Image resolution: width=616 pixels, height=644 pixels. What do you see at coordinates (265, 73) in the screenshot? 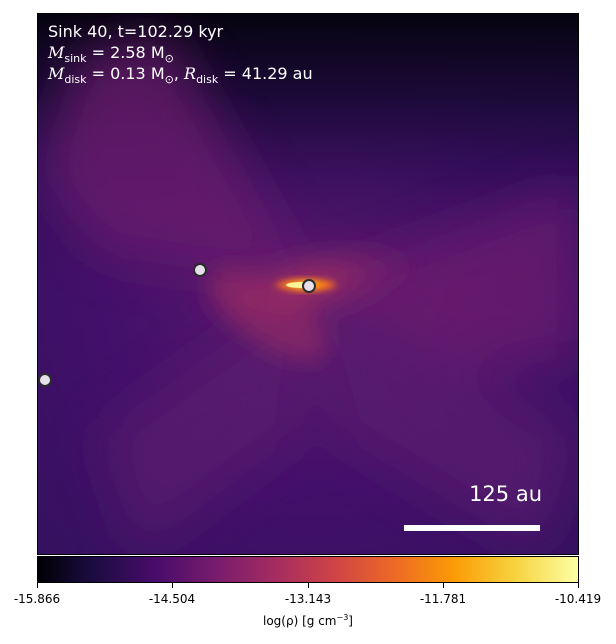
I see `rdisk-value: = 41.29 au` at bounding box center [265, 73].